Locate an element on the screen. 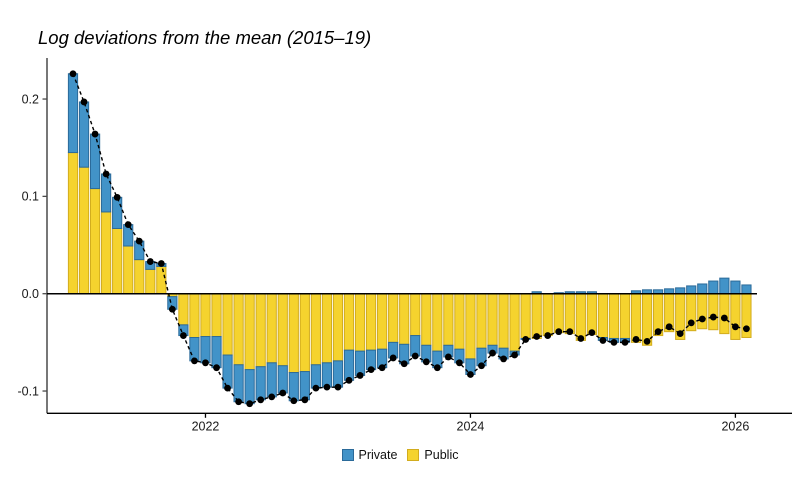  legend-label-private: Private is located at coordinates (378, 455).